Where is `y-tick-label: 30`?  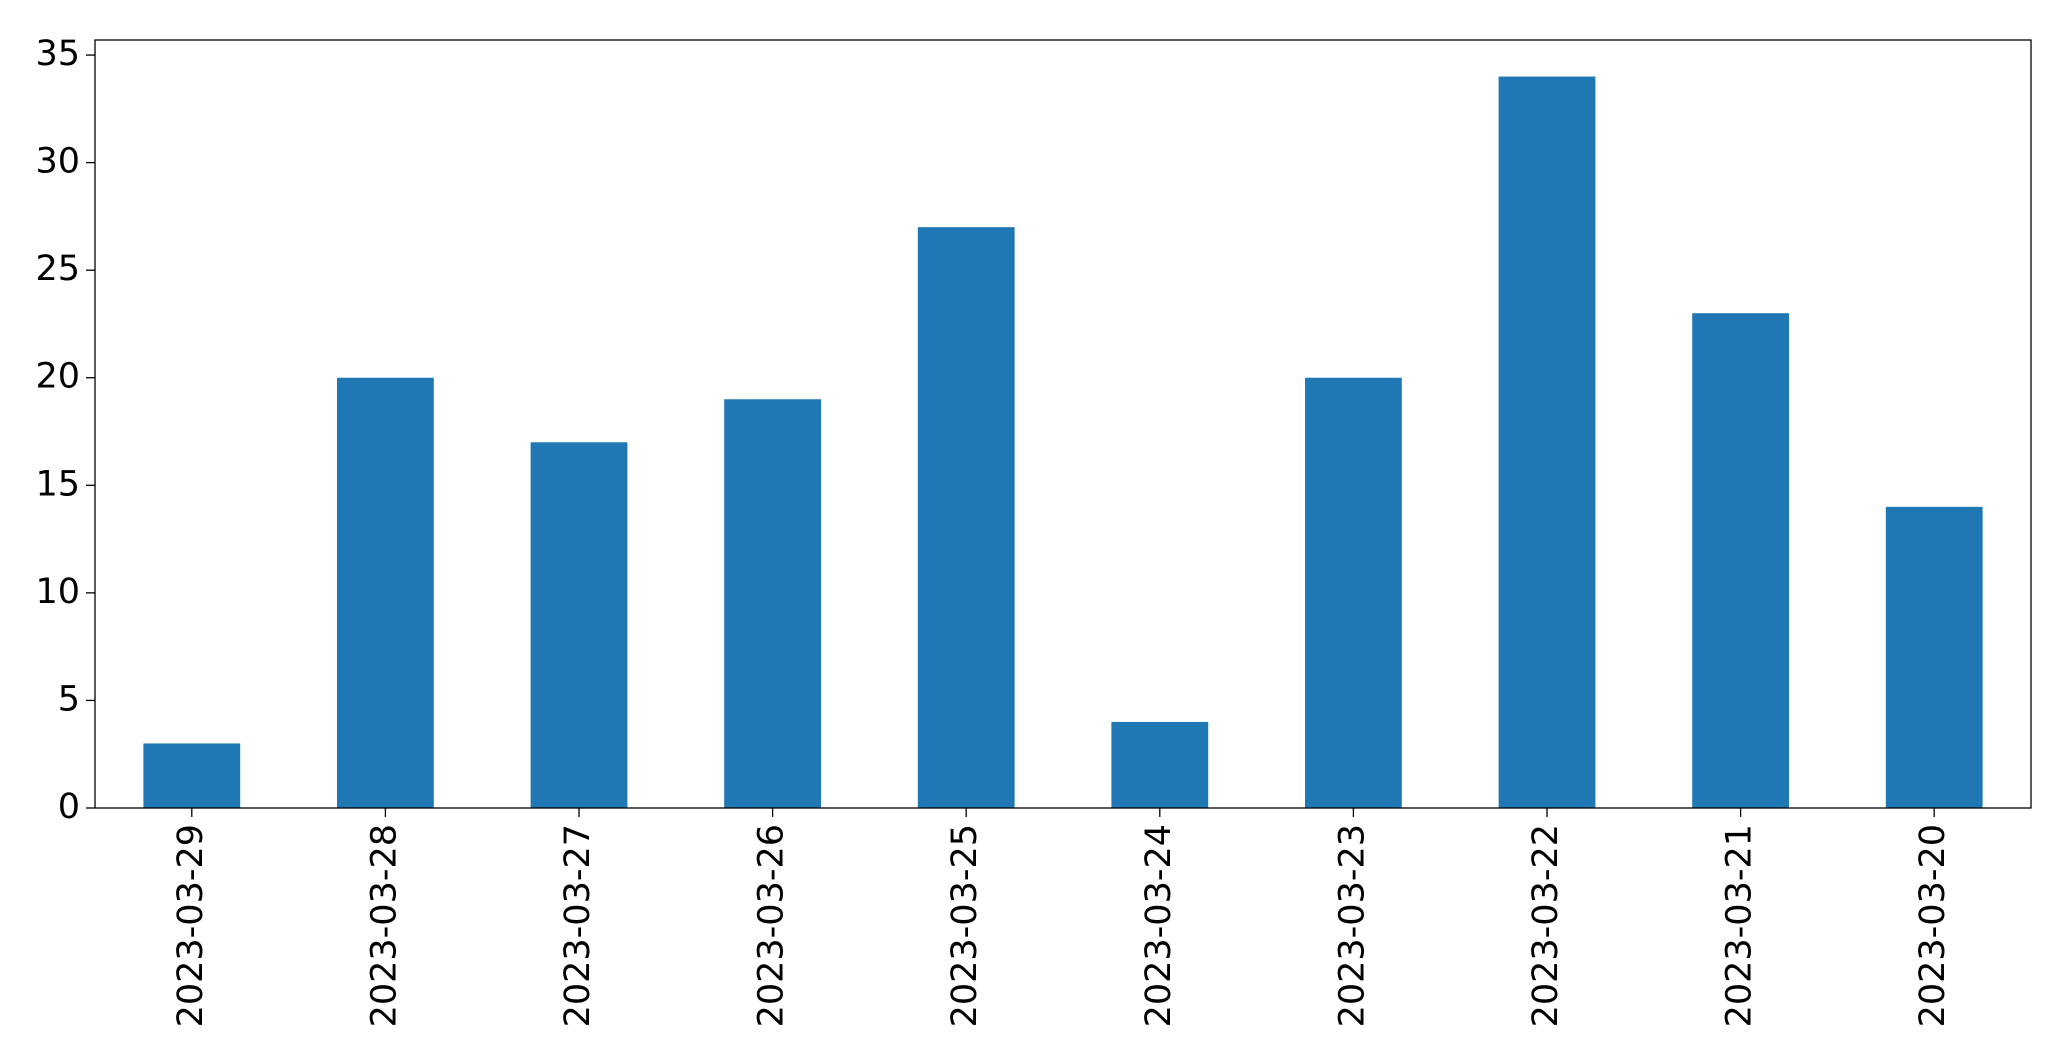 y-tick-label: 30 is located at coordinates (57, 162).